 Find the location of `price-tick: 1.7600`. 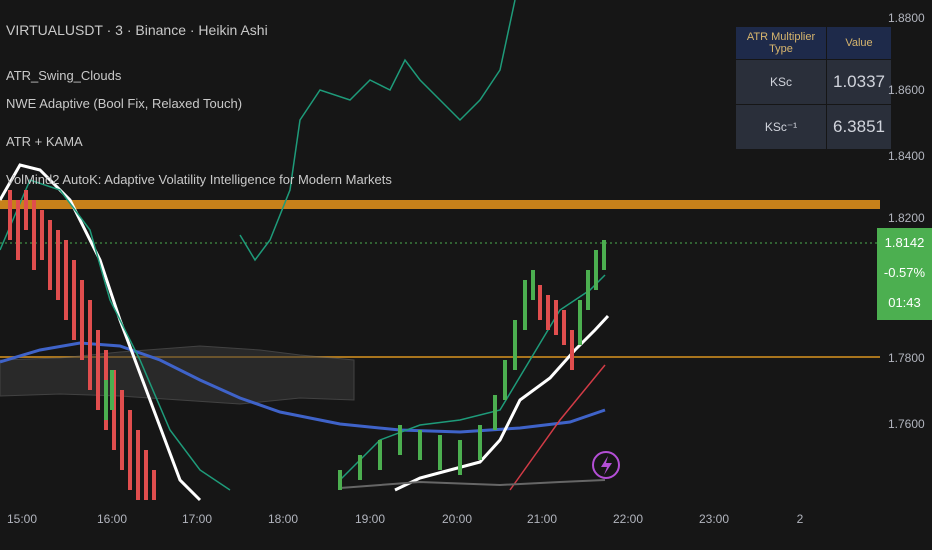

price-tick: 1.7600 is located at coordinates (906, 424).